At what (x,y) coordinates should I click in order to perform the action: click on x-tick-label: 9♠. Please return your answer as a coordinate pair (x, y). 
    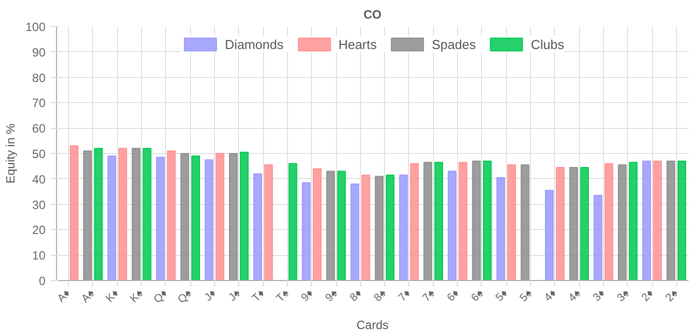
    Looking at the image, I should click on (331, 295).